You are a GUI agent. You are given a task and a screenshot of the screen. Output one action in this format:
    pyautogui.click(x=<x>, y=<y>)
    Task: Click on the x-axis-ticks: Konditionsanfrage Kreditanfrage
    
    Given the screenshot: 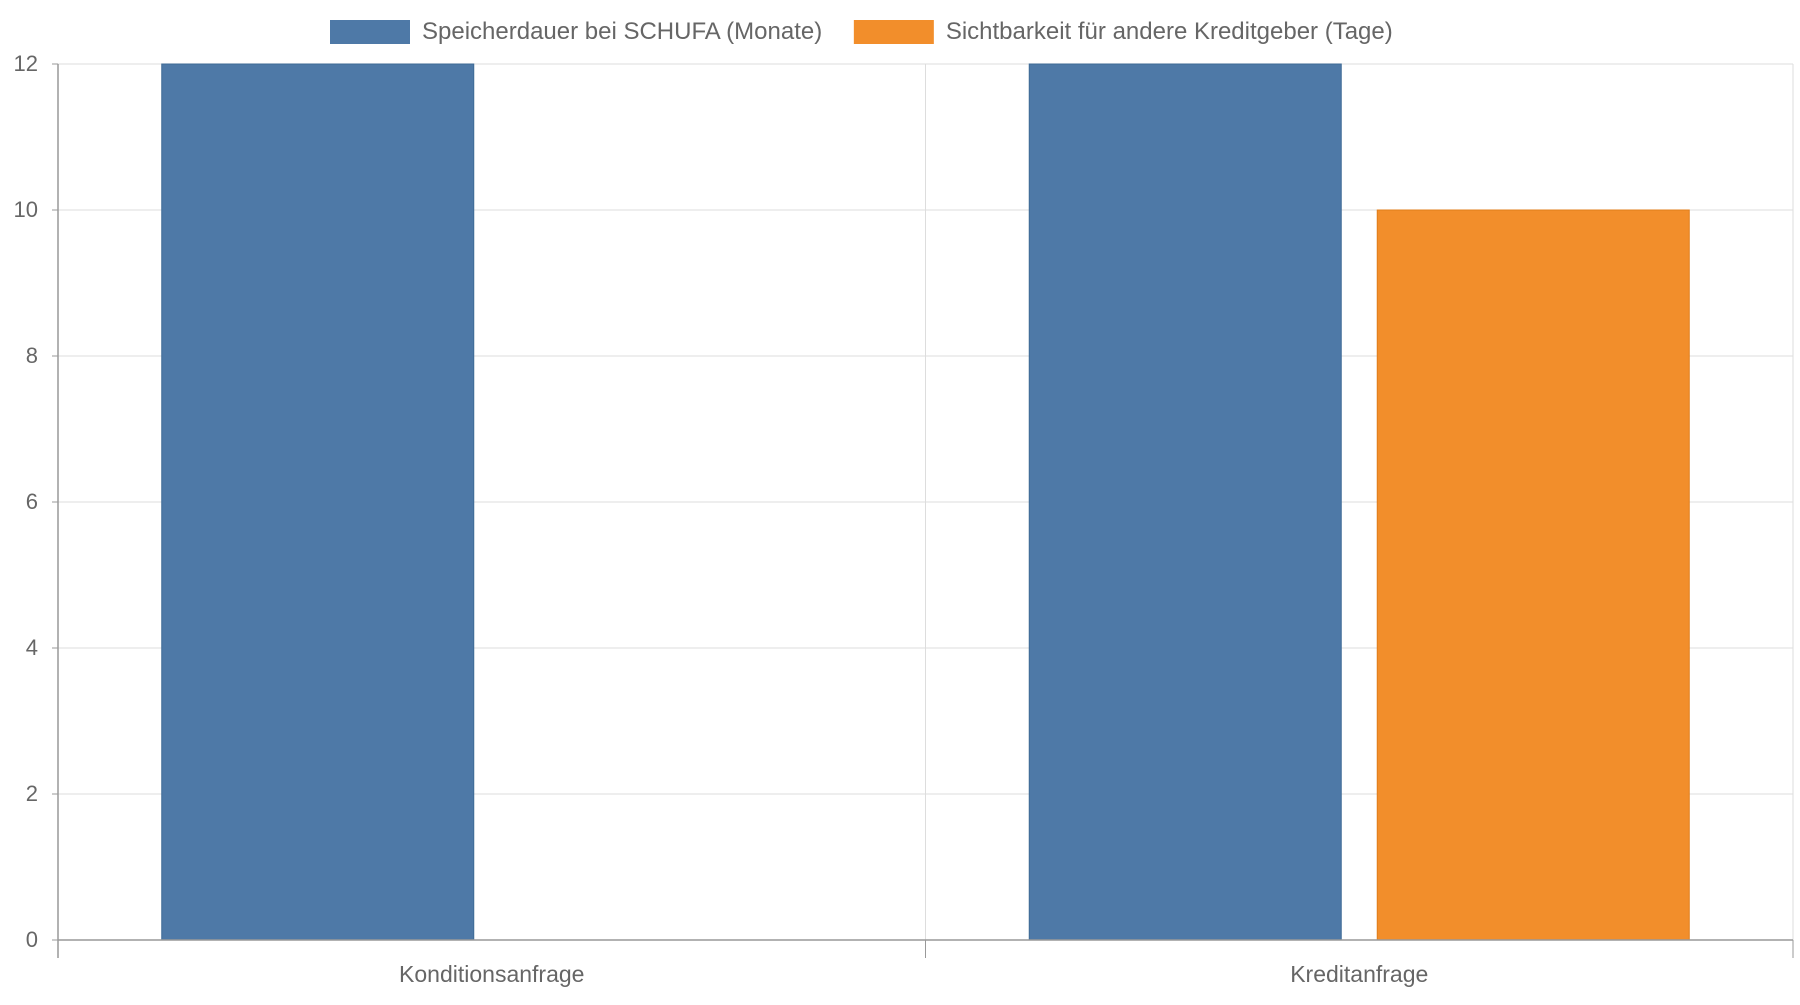 What is the action you would take?
    pyautogui.click(x=925, y=963)
    